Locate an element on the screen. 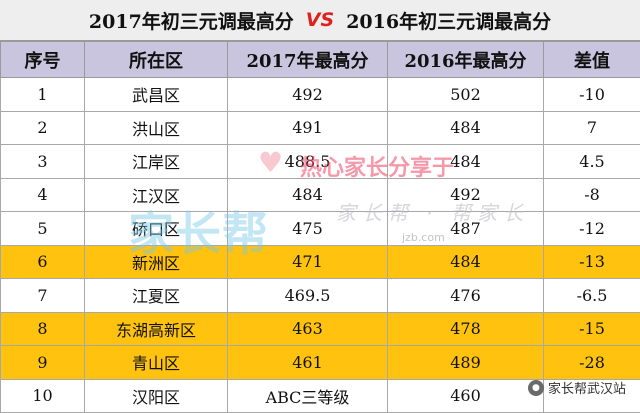 The image size is (640, 413). cell-2016: 492 is located at coordinates (465, 194).